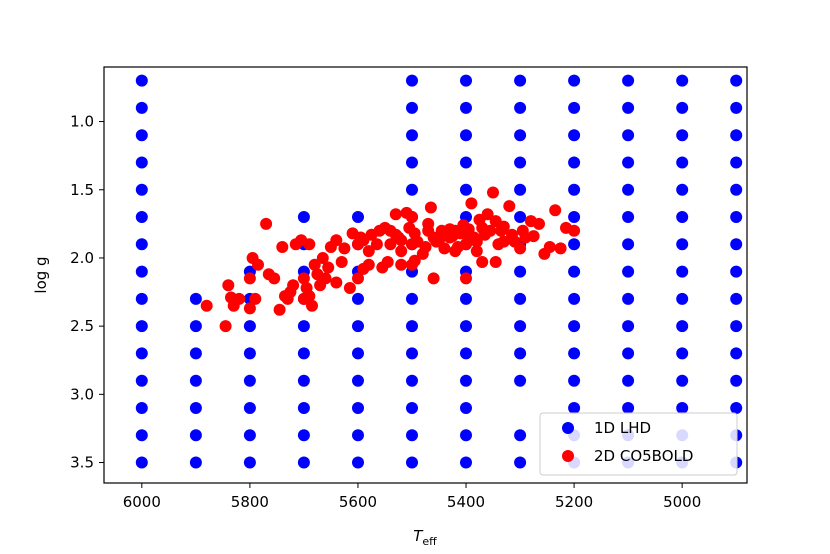 This screenshot has width=830, height=554. What do you see at coordinates (87, 292) in the screenshot?
I see `y-axis: 1.0 1.5 2.0 2.5 3.0 3.5` at bounding box center [87, 292].